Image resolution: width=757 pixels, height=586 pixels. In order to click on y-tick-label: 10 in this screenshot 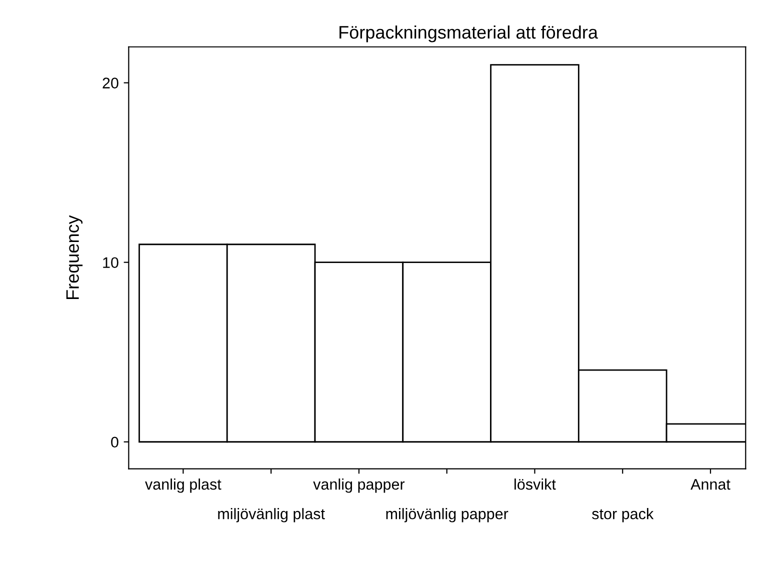, I will do `click(110, 262)`.